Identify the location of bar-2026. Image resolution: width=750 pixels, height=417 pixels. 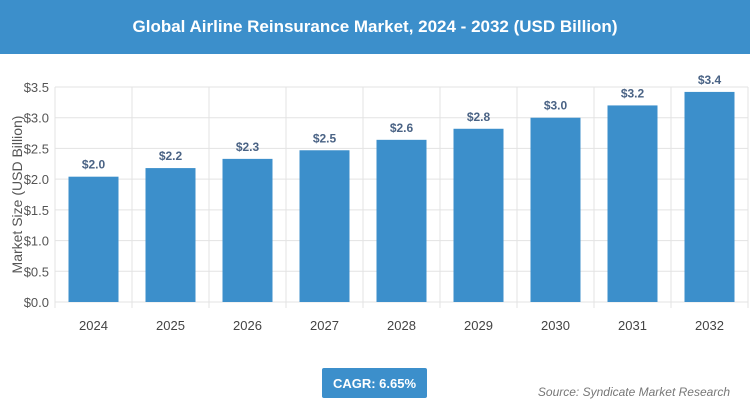
(247, 230).